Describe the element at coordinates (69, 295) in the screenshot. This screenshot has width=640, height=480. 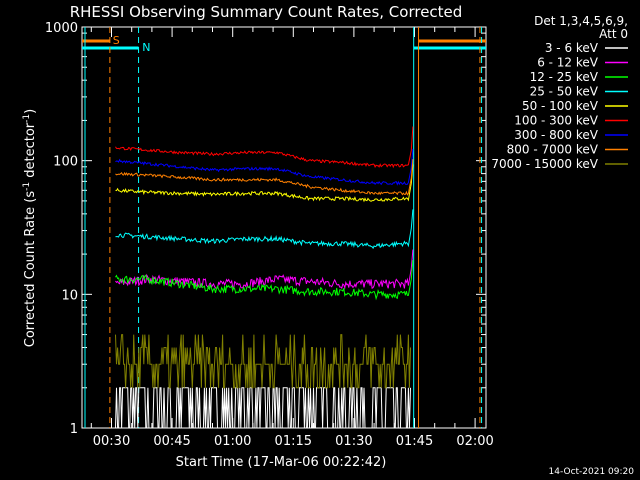
I see `y-tick-label: 10` at that location.